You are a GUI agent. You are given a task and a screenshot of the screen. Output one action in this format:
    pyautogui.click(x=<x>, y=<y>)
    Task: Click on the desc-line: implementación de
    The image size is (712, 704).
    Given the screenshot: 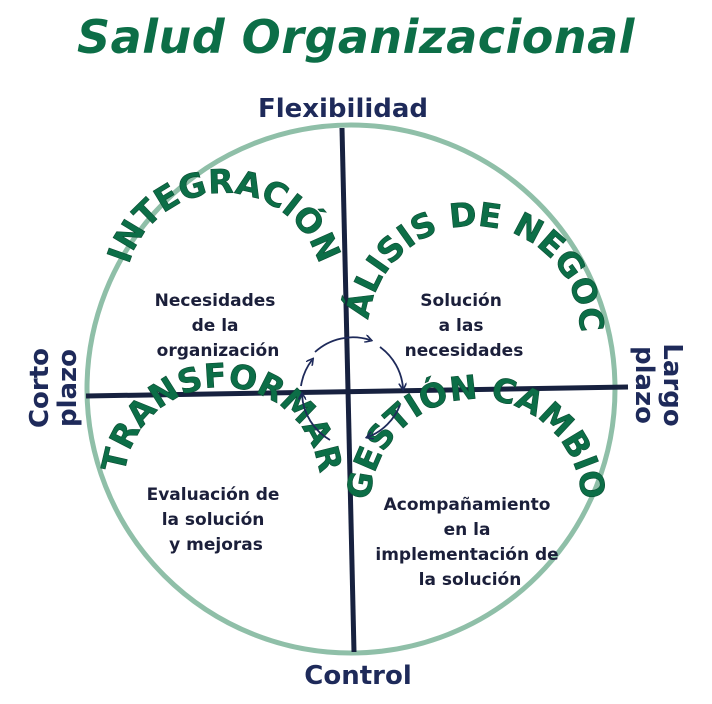 What is the action you would take?
    pyautogui.click(x=466, y=555)
    